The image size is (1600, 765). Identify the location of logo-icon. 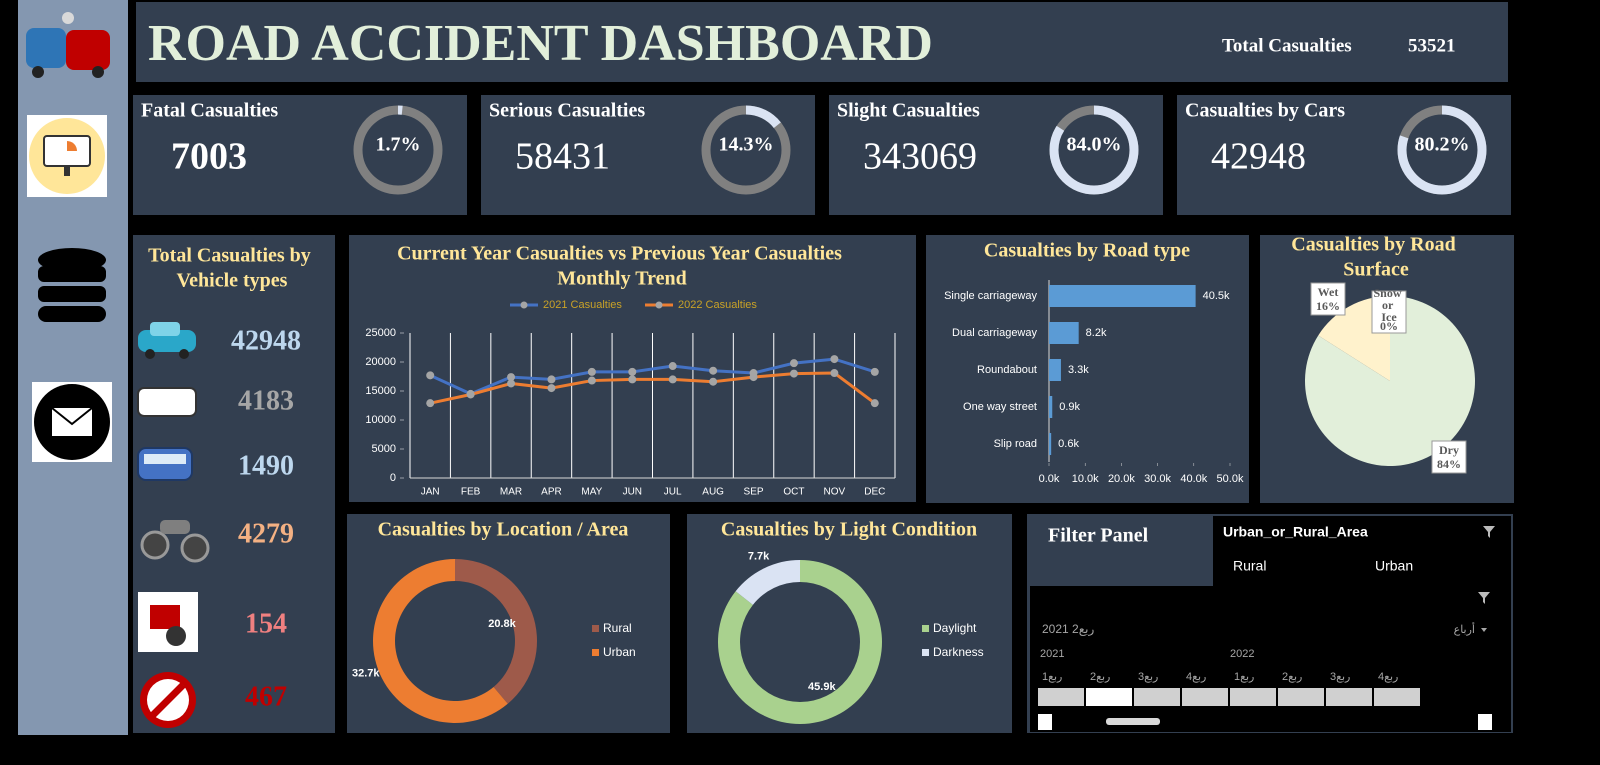
(68, 45).